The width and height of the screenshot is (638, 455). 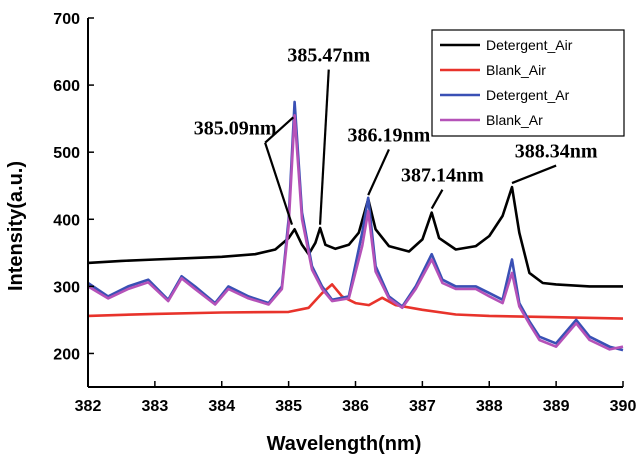 I want to click on series-line-blank-air, so click(x=355, y=301).